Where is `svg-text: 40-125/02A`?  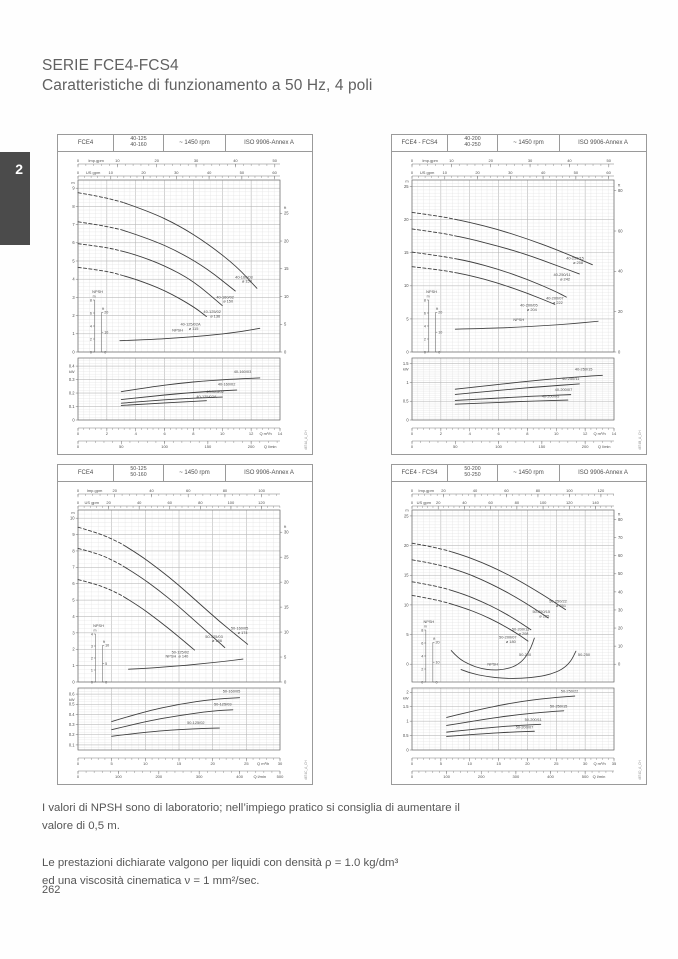 svg-text: 40-125/02A is located at coordinates (190, 324).